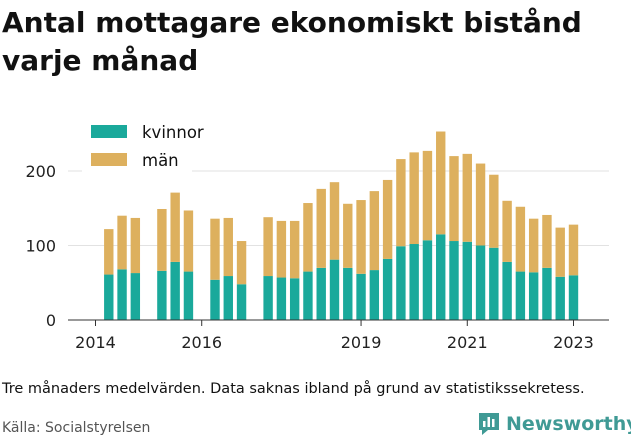 The image size is (631, 439). Describe the element at coordinates (95, 342) in the screenshot. I see `x-tick-label: 2014` at that location.